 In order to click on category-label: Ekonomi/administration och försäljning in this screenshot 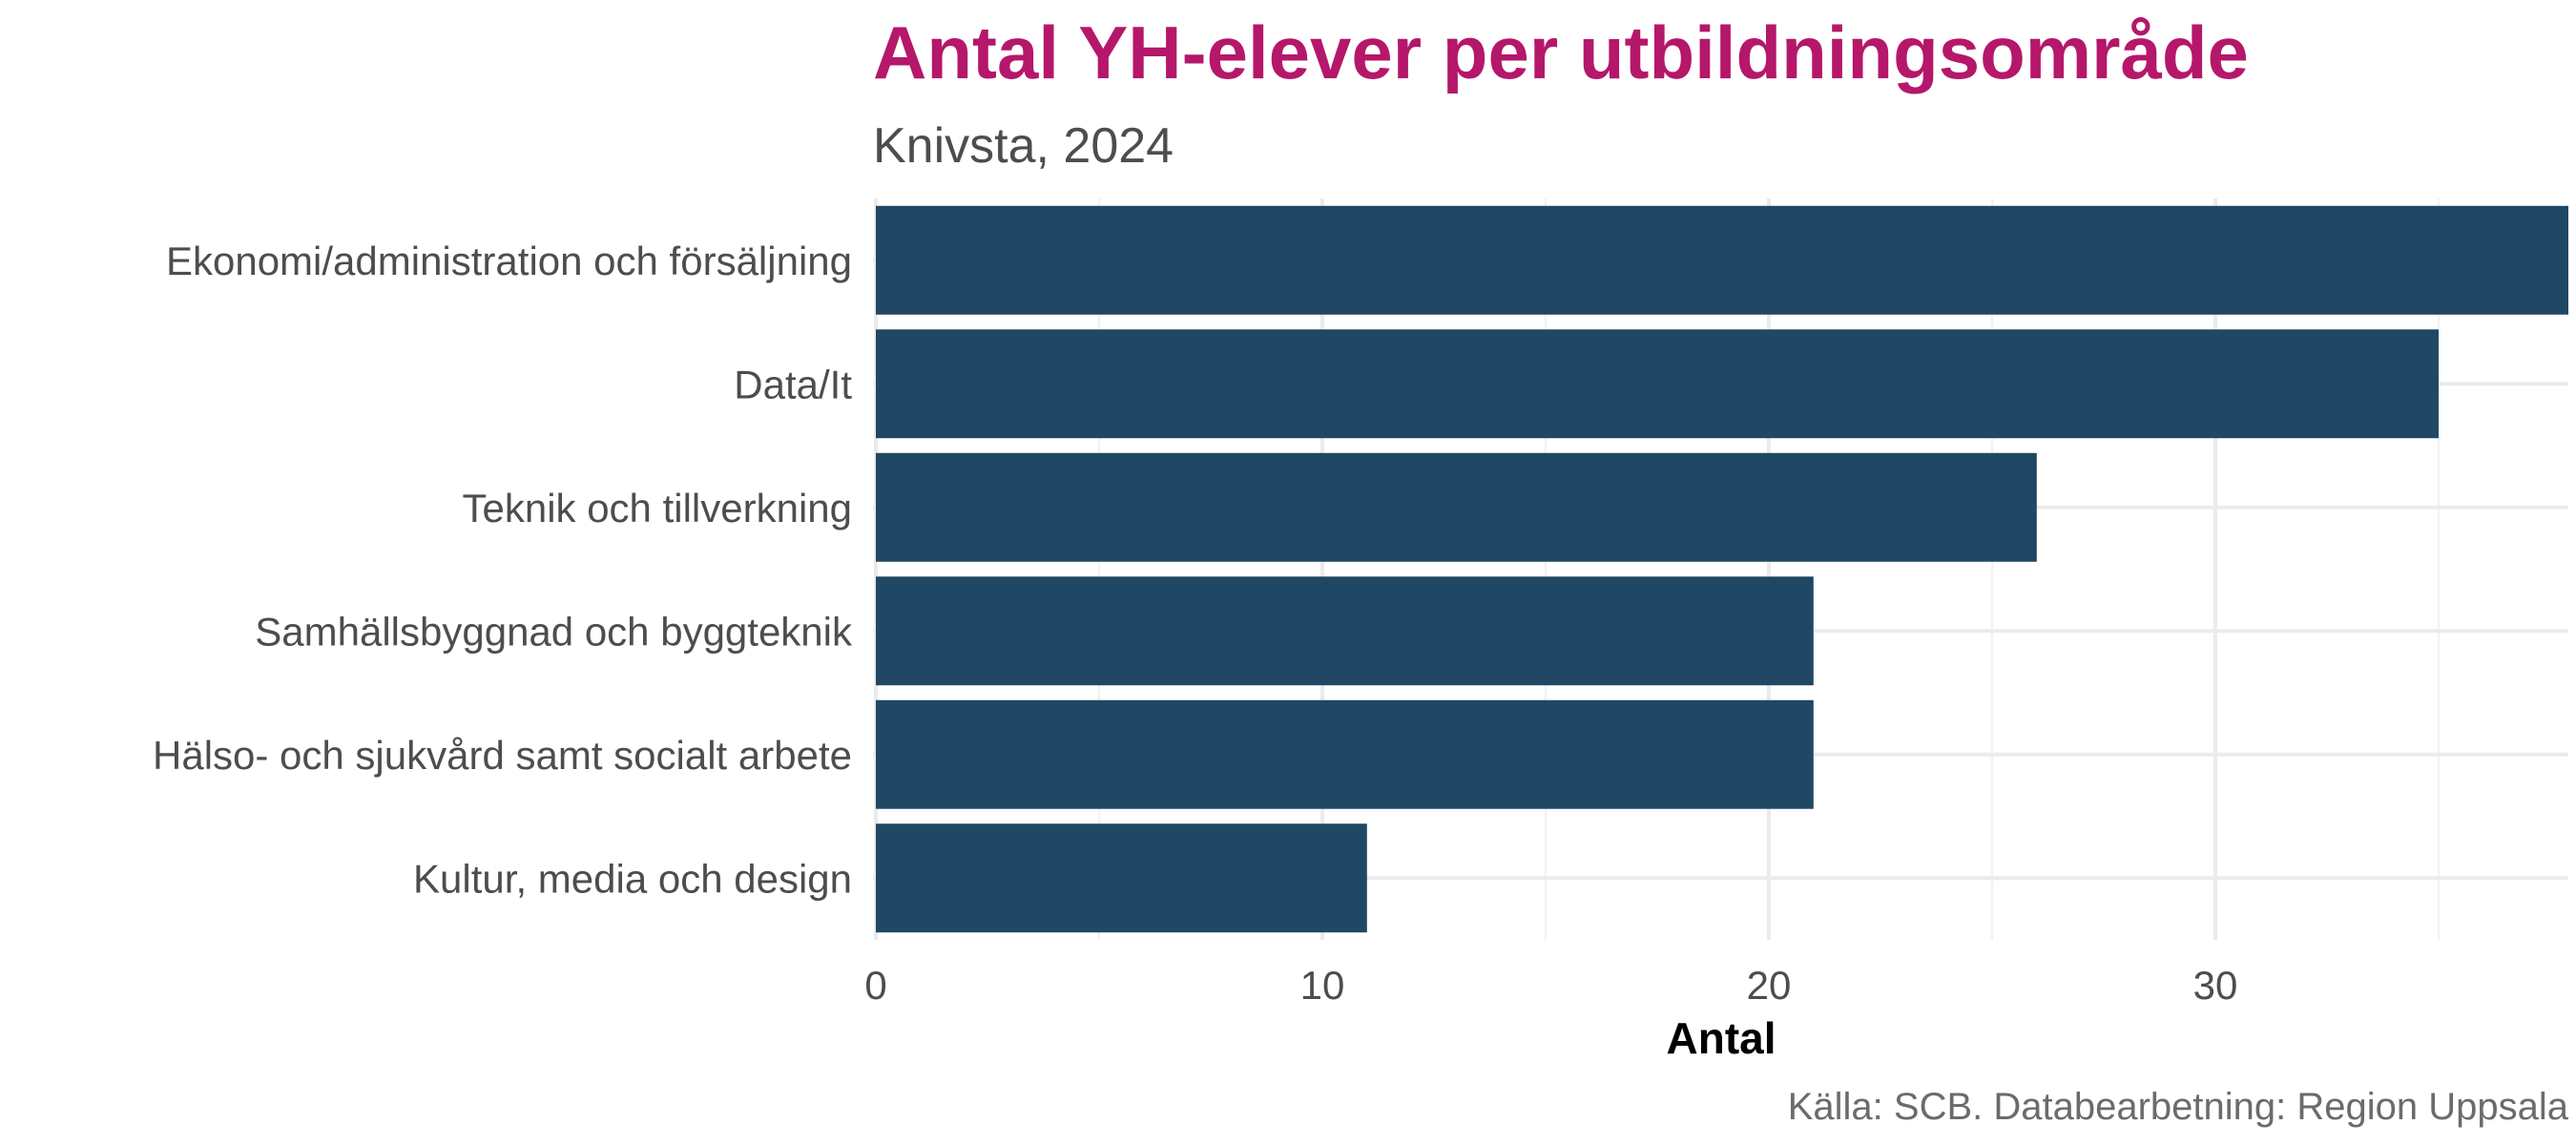, I will do `click(509, 261)`.